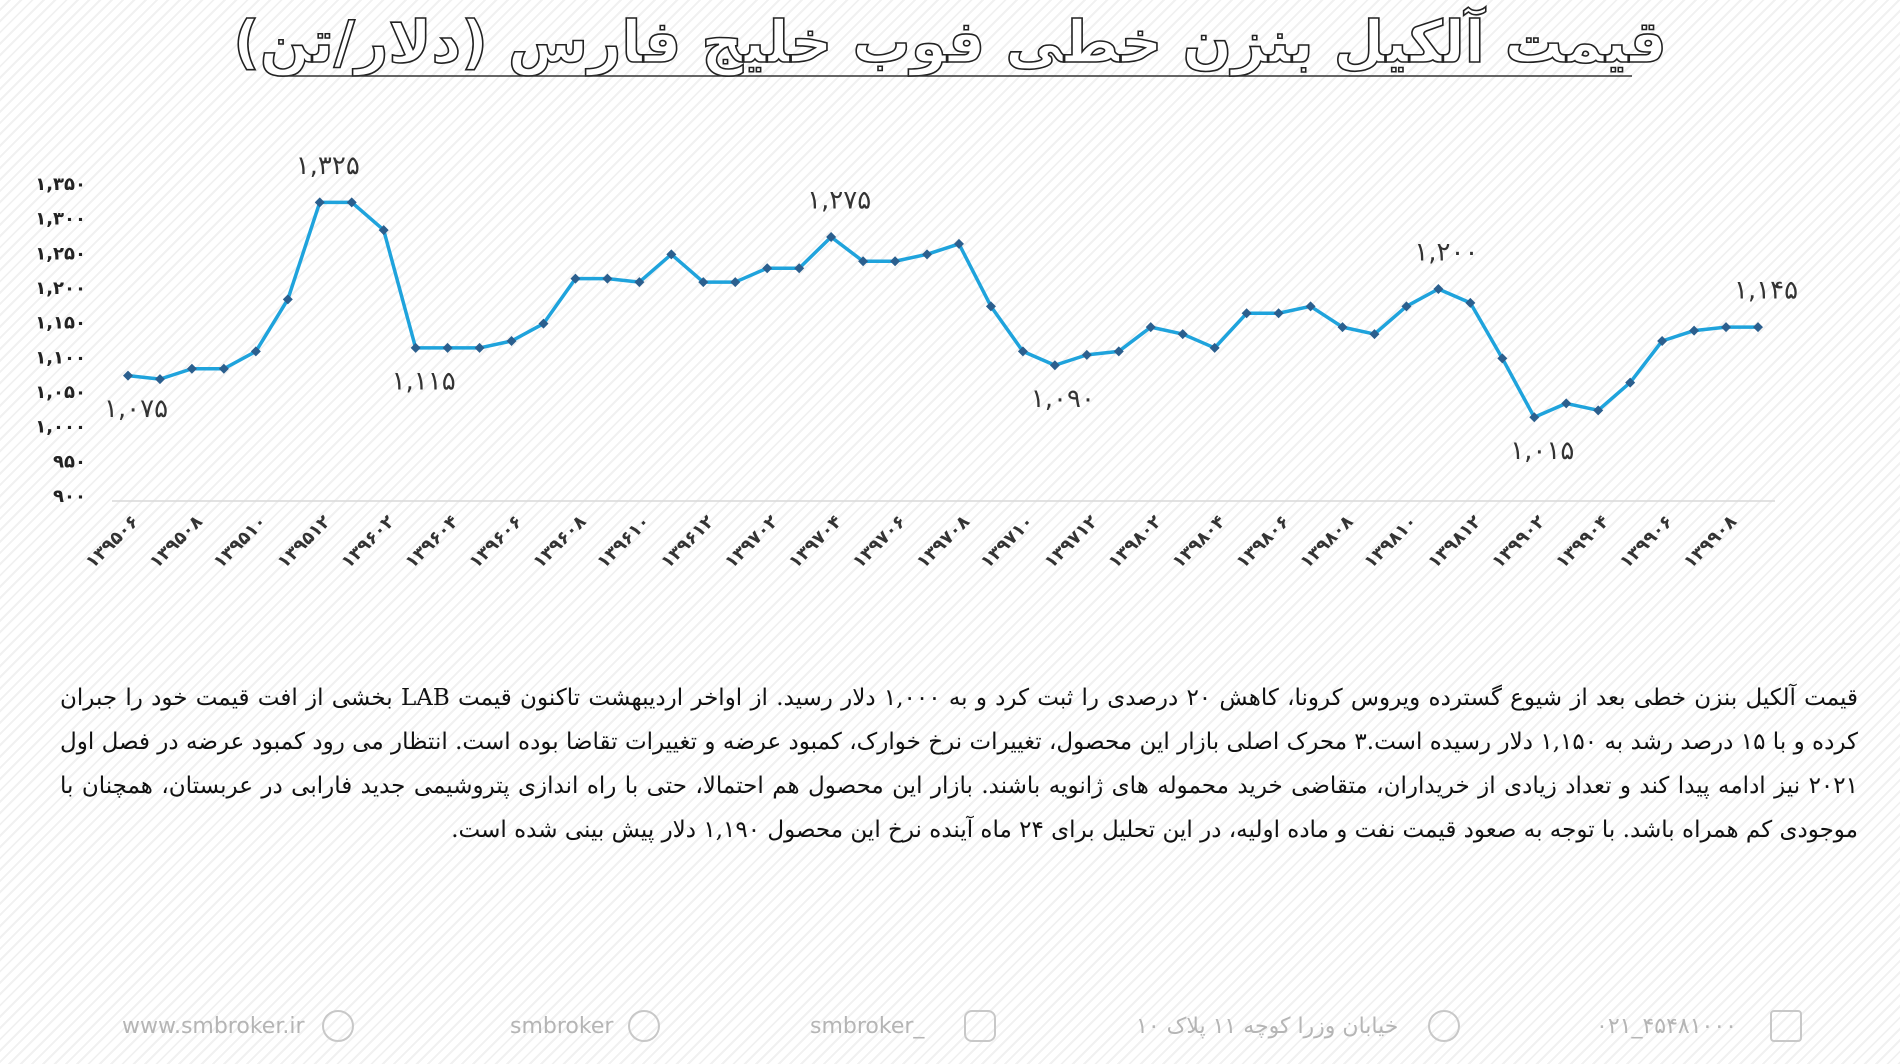  I want to click on data-label: ۱,۰۹۰, so click(1063, 399).